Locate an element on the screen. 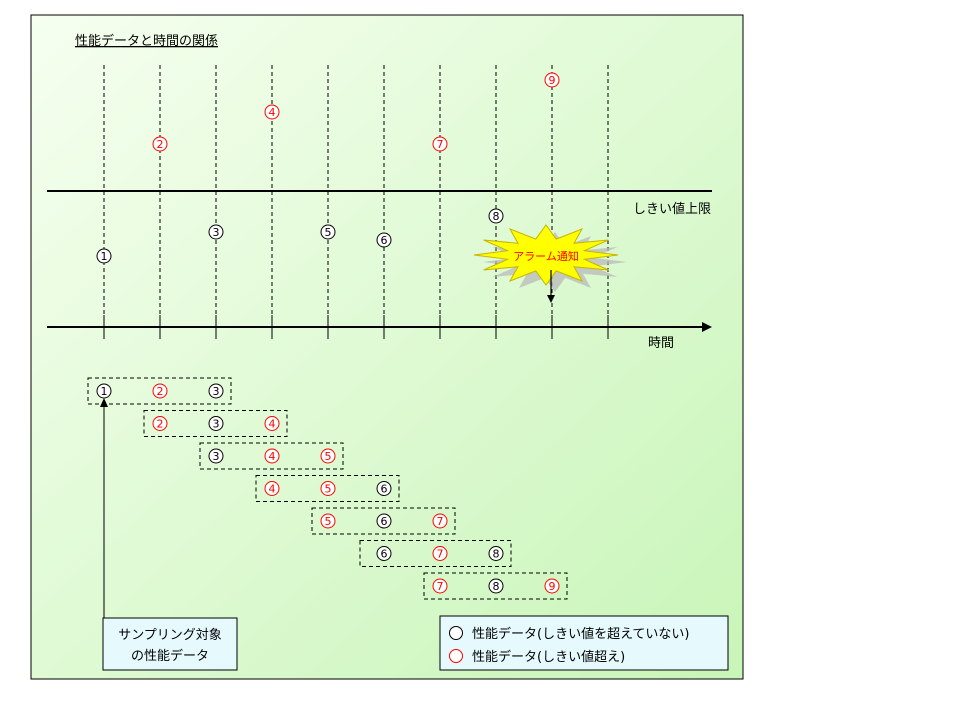 Image resolution: width=960 pixels, height=720 pixels. sampling-window: 7 8 9 is located at coordinates (495, 586).